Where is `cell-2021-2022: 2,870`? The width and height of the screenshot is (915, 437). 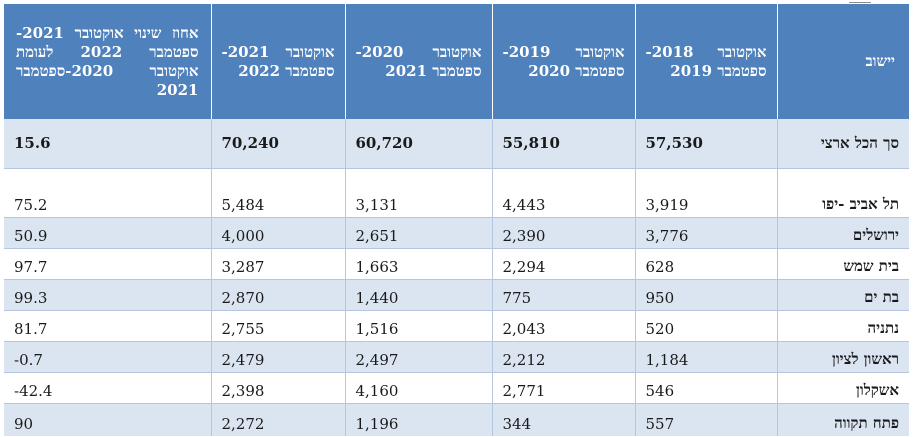 cell-2021-2022: 2,870 is located at coordinates (277, 295).